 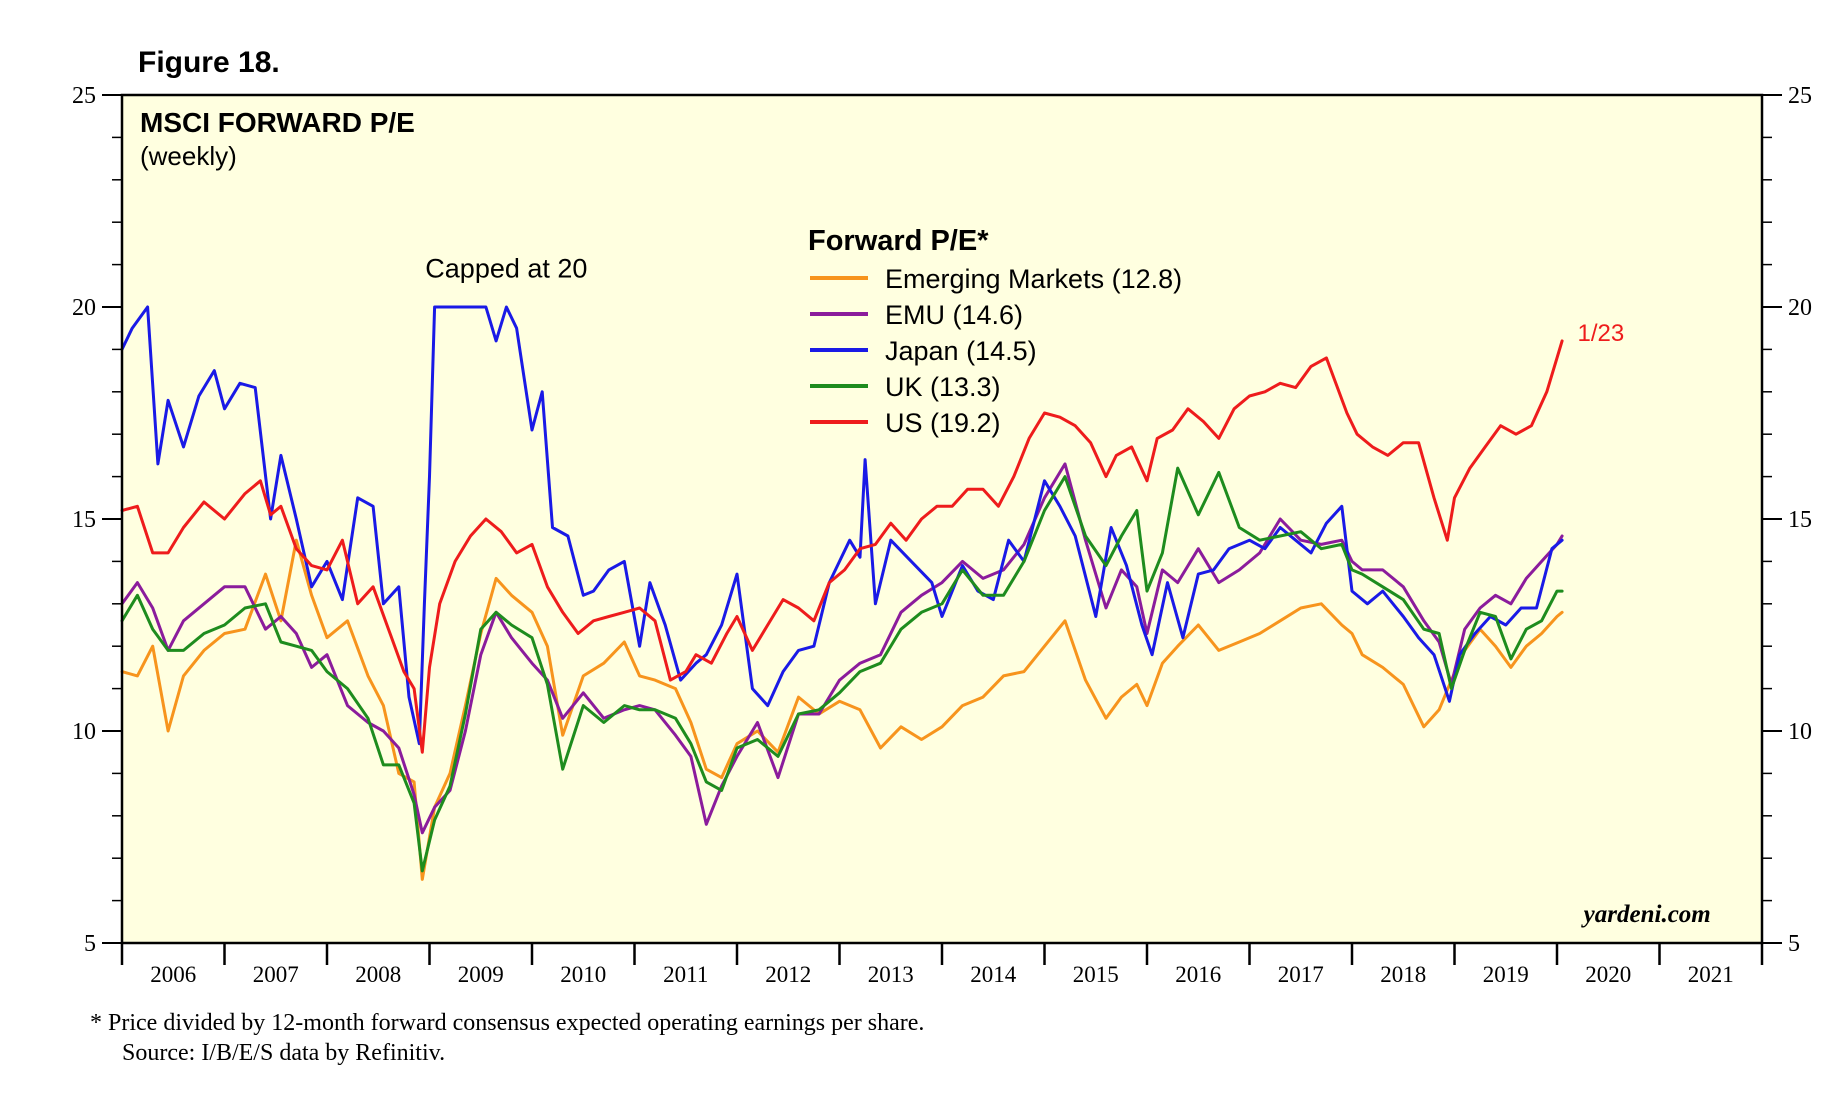 I want to click on legend-label-3: UK (13.3), so click(x=943, y=387).